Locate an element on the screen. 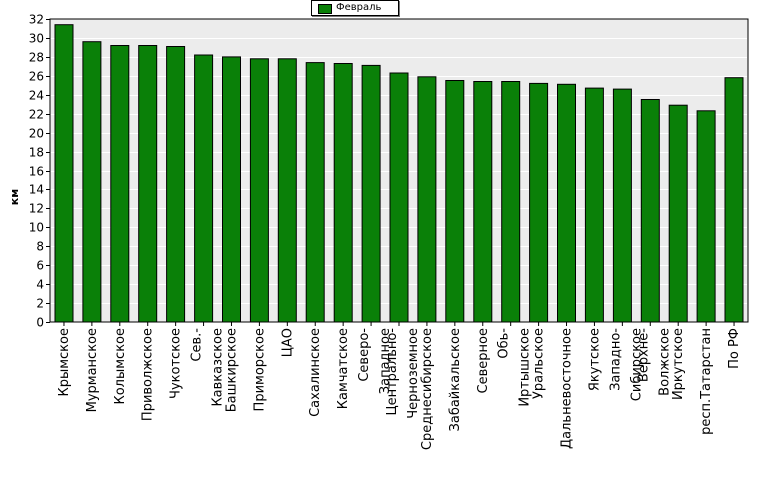  x-tick-label: Чукотское is located at coordinates (176, 363).